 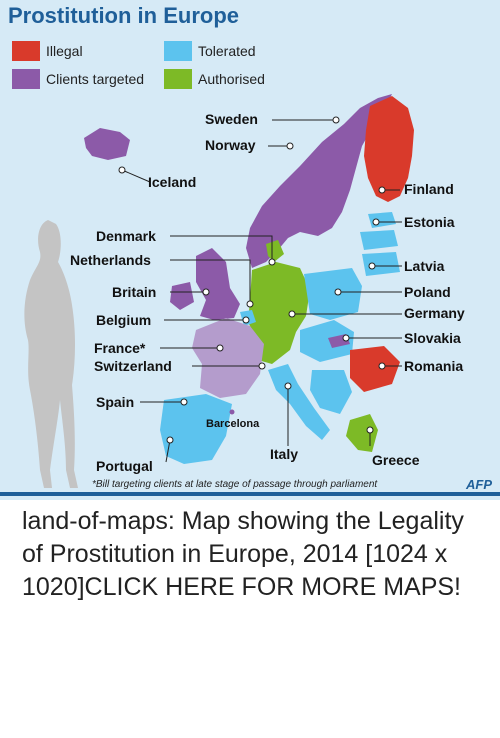 I want to click on label-slovakia: Slovakia, so click(x=432, y=338).